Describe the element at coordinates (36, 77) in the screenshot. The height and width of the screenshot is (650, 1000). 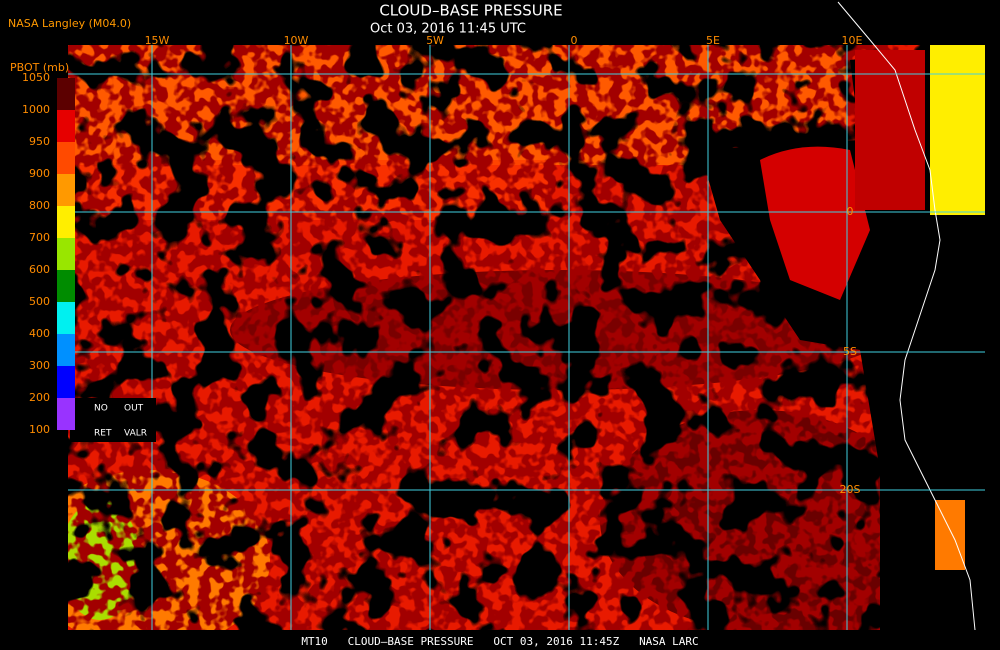
I see `legend-label: 1050` at that location.